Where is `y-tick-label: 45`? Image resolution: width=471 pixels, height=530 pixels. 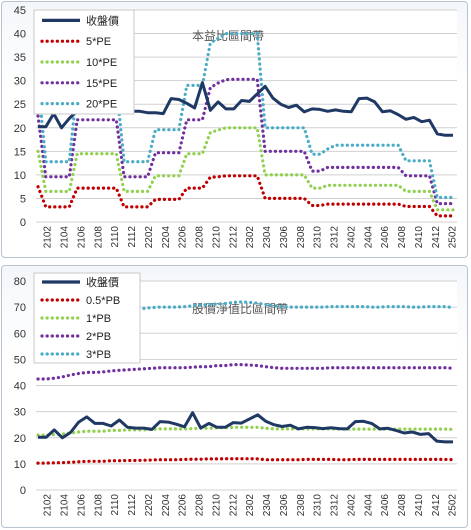
y-tick-label: 45 is located at coordinates (20, 11).